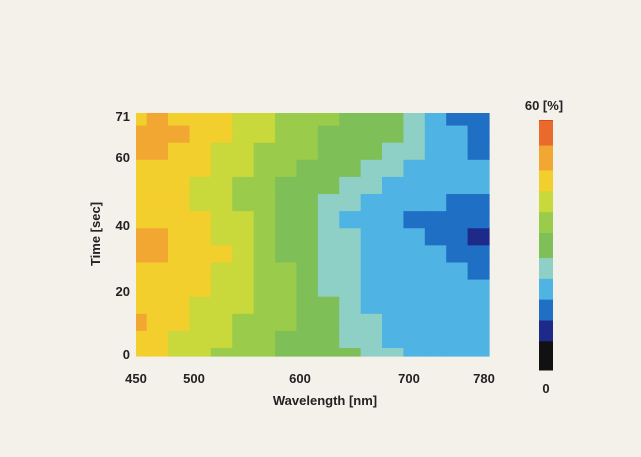  I want to click on y-tick-label: 60, so click(123, 157).